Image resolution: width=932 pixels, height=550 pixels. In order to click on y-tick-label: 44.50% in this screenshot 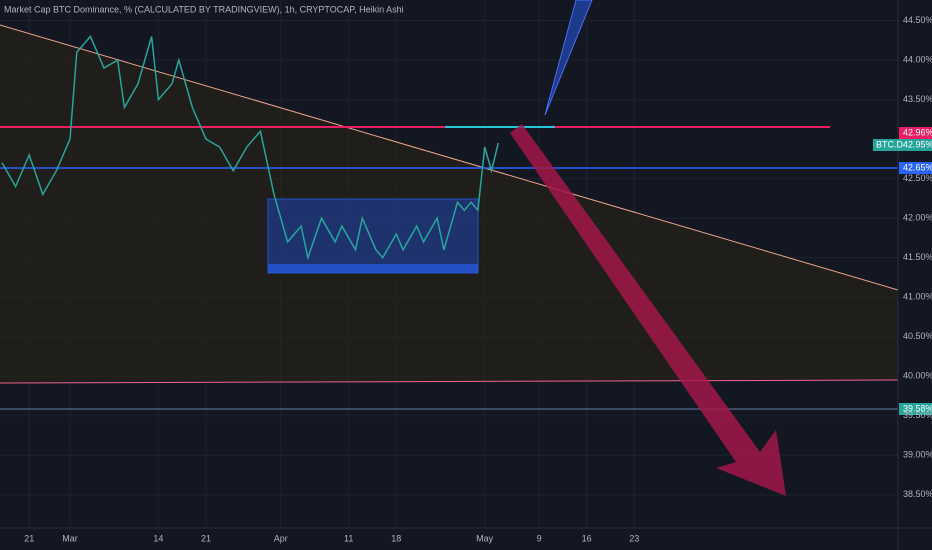, I will do `click(917, 20)`.